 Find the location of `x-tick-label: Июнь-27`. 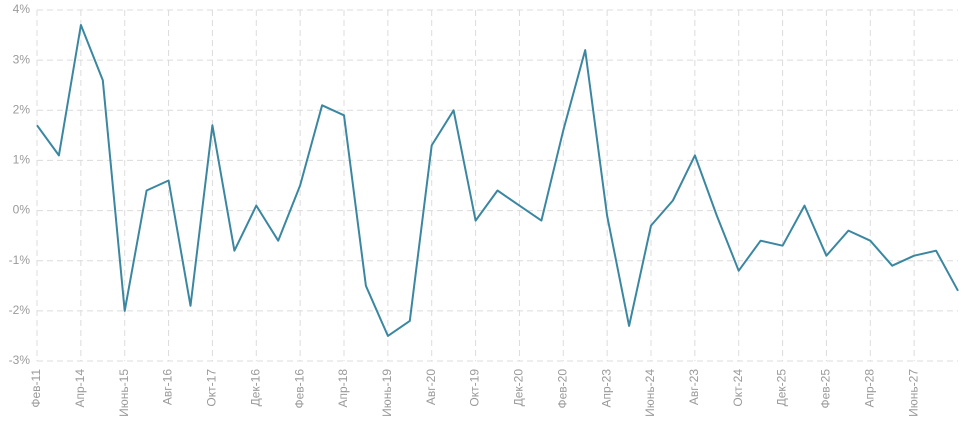

x-tick-label: Июнь-27 is located at coordinates (913, 393).